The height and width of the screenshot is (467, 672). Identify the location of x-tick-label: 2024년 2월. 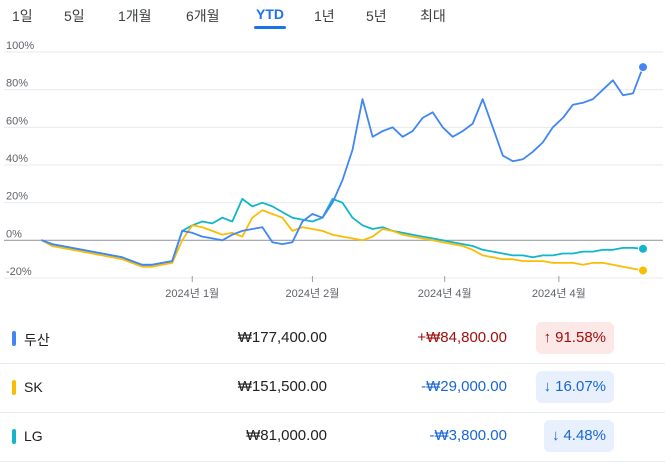
(313, 293).